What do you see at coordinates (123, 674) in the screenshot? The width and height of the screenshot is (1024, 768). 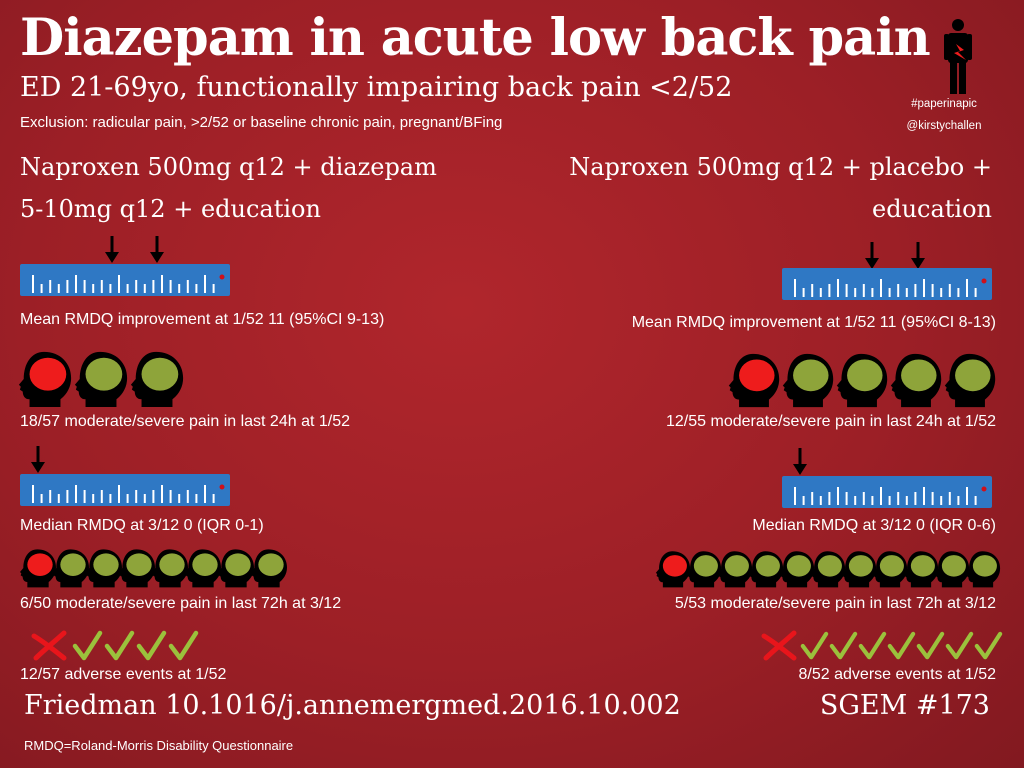 I see `left-adverse-events: 12/57 adverse events at 1/52` at bounding box center [123, 674].